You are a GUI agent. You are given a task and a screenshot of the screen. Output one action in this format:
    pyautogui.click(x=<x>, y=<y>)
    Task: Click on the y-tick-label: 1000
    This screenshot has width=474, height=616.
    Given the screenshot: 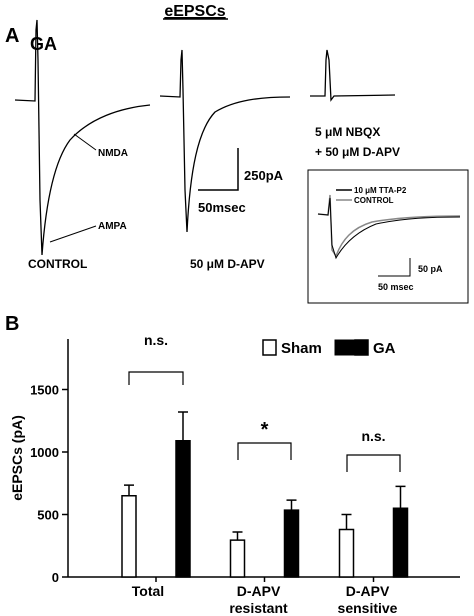 What is the action you would take?
    pyautogui.click(x=44, y=452)
    